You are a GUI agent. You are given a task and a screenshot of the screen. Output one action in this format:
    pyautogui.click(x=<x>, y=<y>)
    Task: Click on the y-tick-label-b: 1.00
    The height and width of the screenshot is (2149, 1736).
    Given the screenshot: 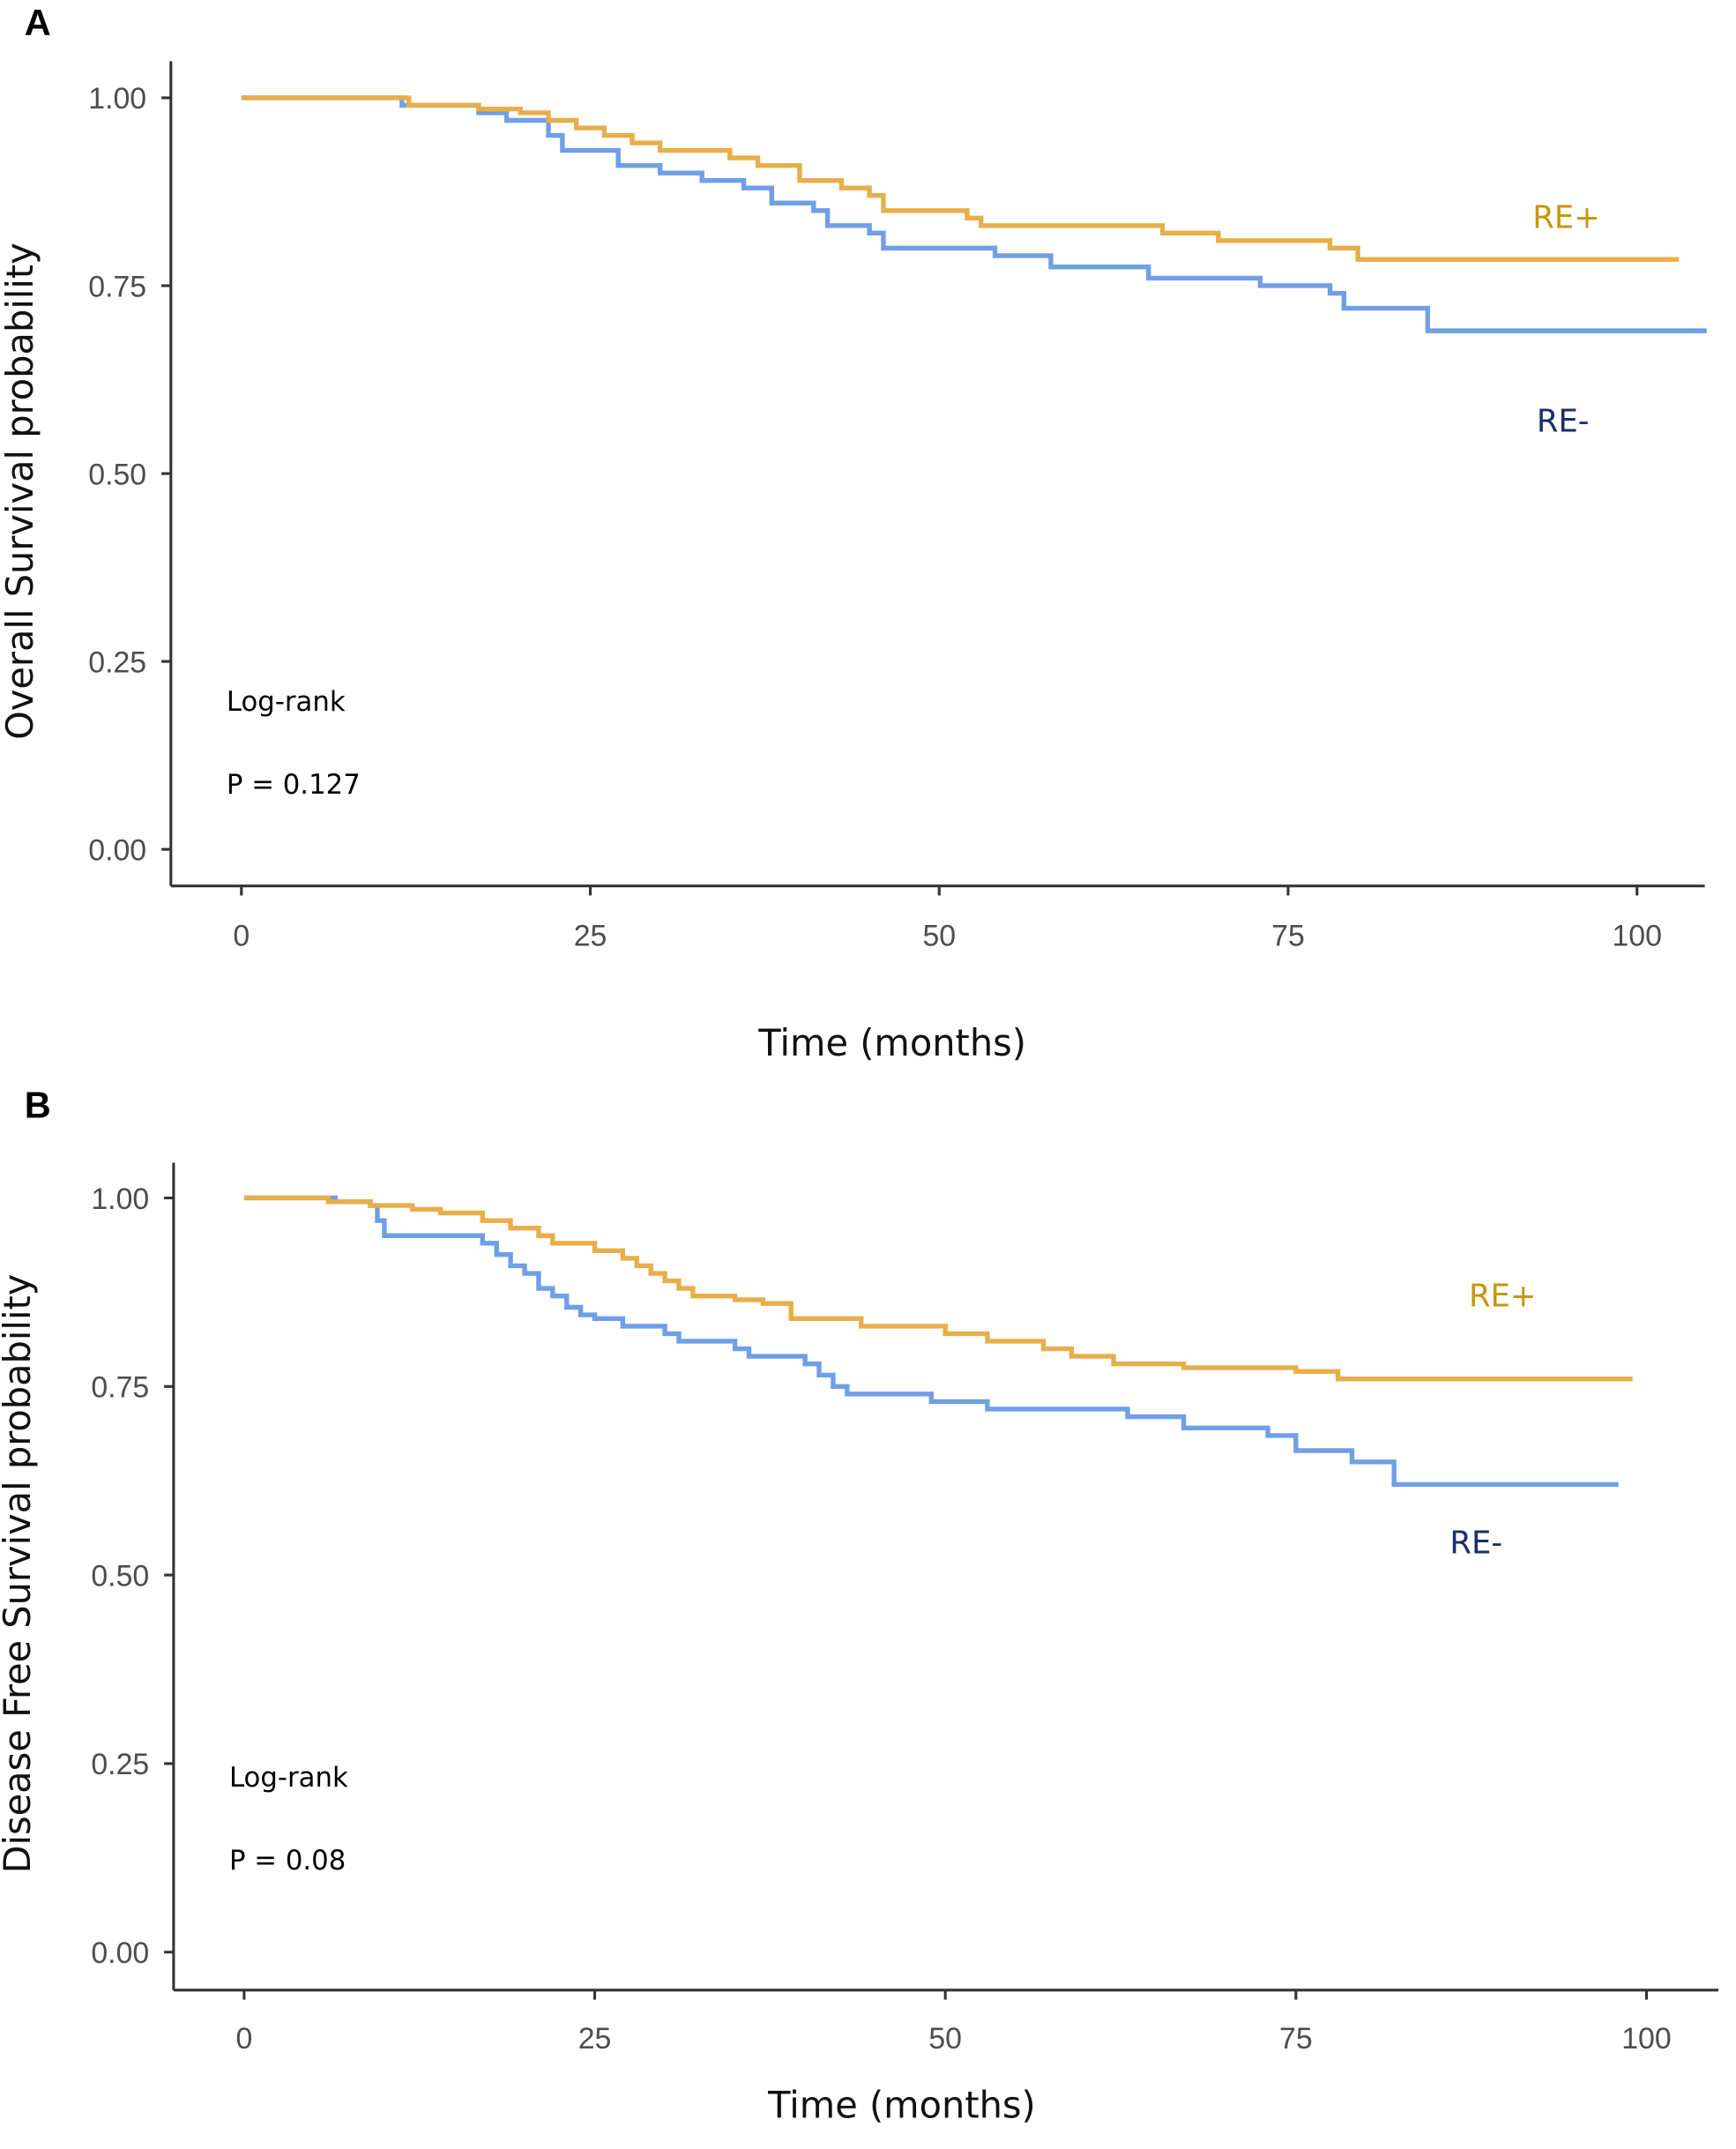 What is the action you would take?
    pyautogui.click(x=120, y=1199)
    